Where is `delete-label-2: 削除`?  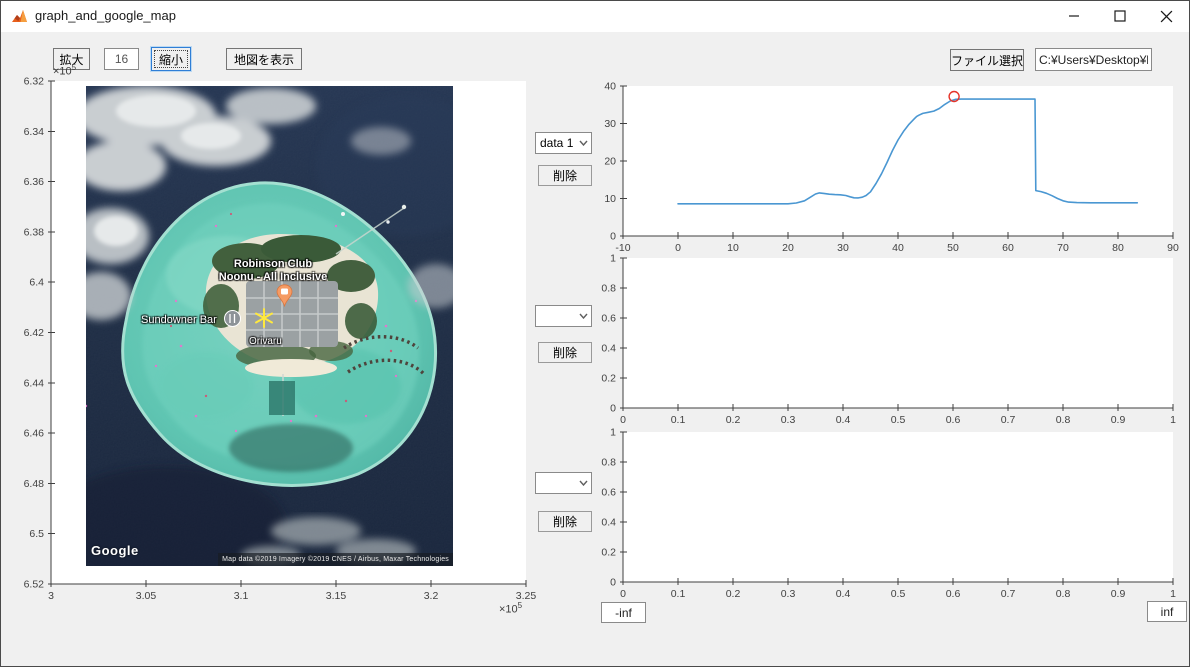
delete-label-2: 削除 is located at coordinates (564, 353).